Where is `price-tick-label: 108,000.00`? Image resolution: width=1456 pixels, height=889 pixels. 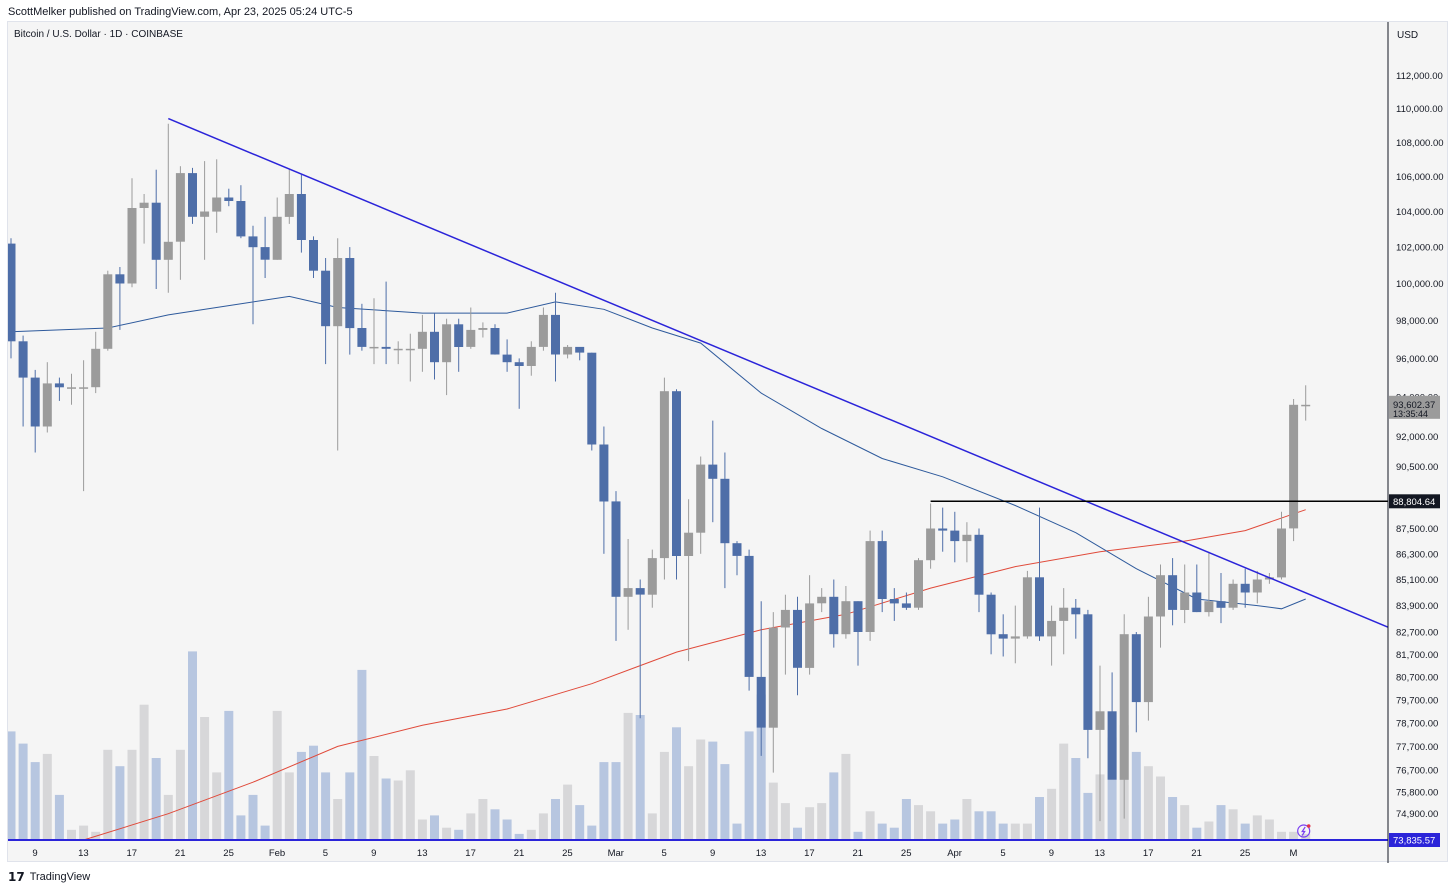 price-tick-label: 108,000.00 is located at coordinates (1420, 143).